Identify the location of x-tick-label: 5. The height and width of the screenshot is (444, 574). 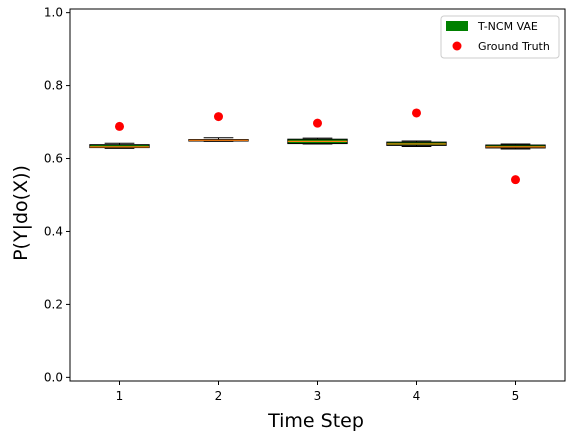
(516, 396).